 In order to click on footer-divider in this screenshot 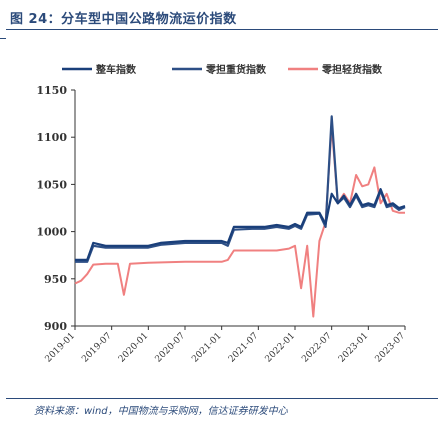, I will do `click(222, 398)`.